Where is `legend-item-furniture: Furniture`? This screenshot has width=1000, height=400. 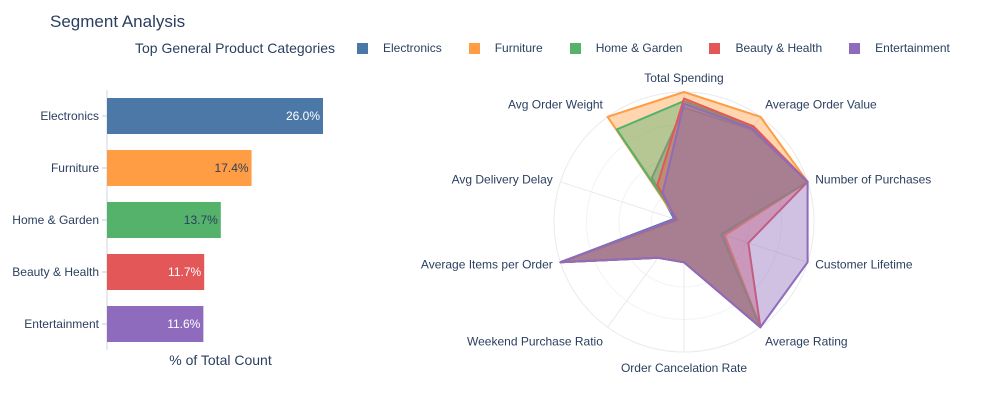
legend-item-furniture: Furniture is located at coordinates (505, 48).